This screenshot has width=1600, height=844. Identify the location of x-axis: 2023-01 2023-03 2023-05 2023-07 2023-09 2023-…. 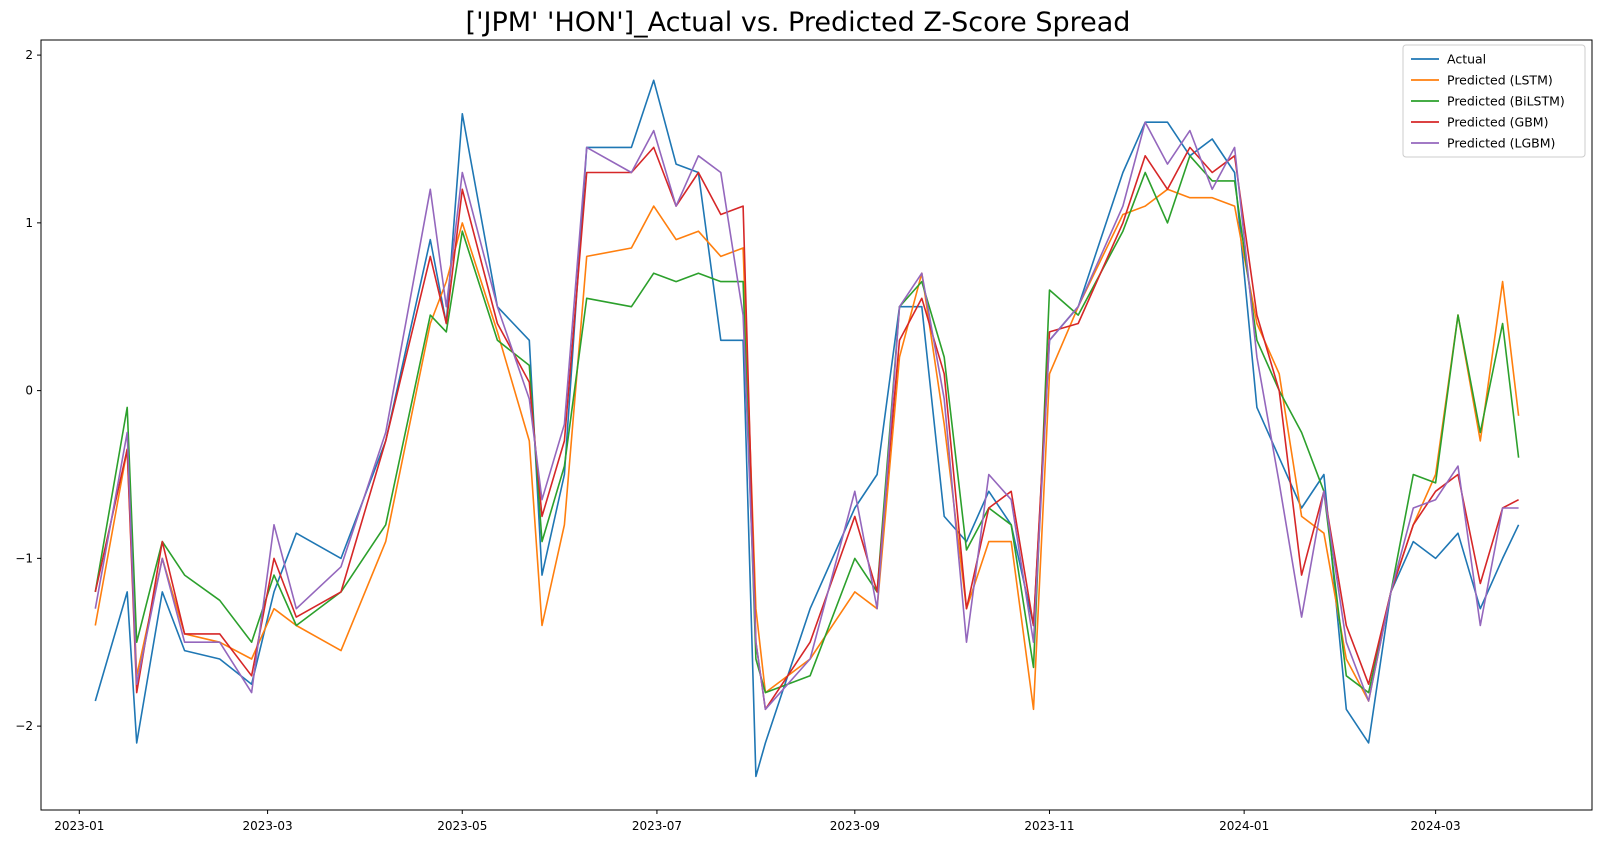
(757, 821).